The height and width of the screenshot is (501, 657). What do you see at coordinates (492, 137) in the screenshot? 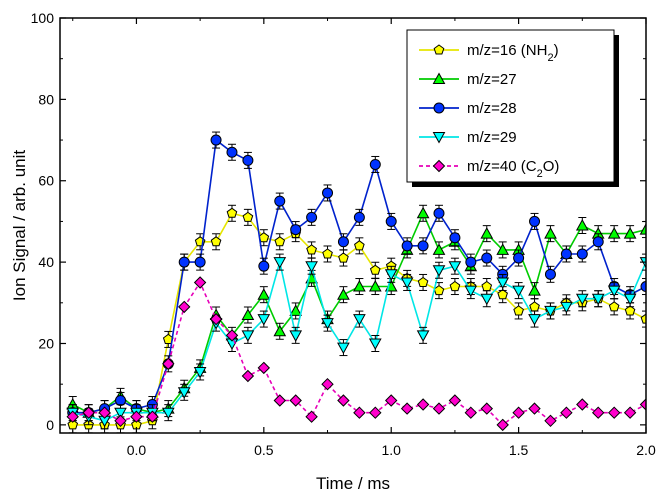
I see `legend-label: m/z=29` at bounding box center [492, 137].